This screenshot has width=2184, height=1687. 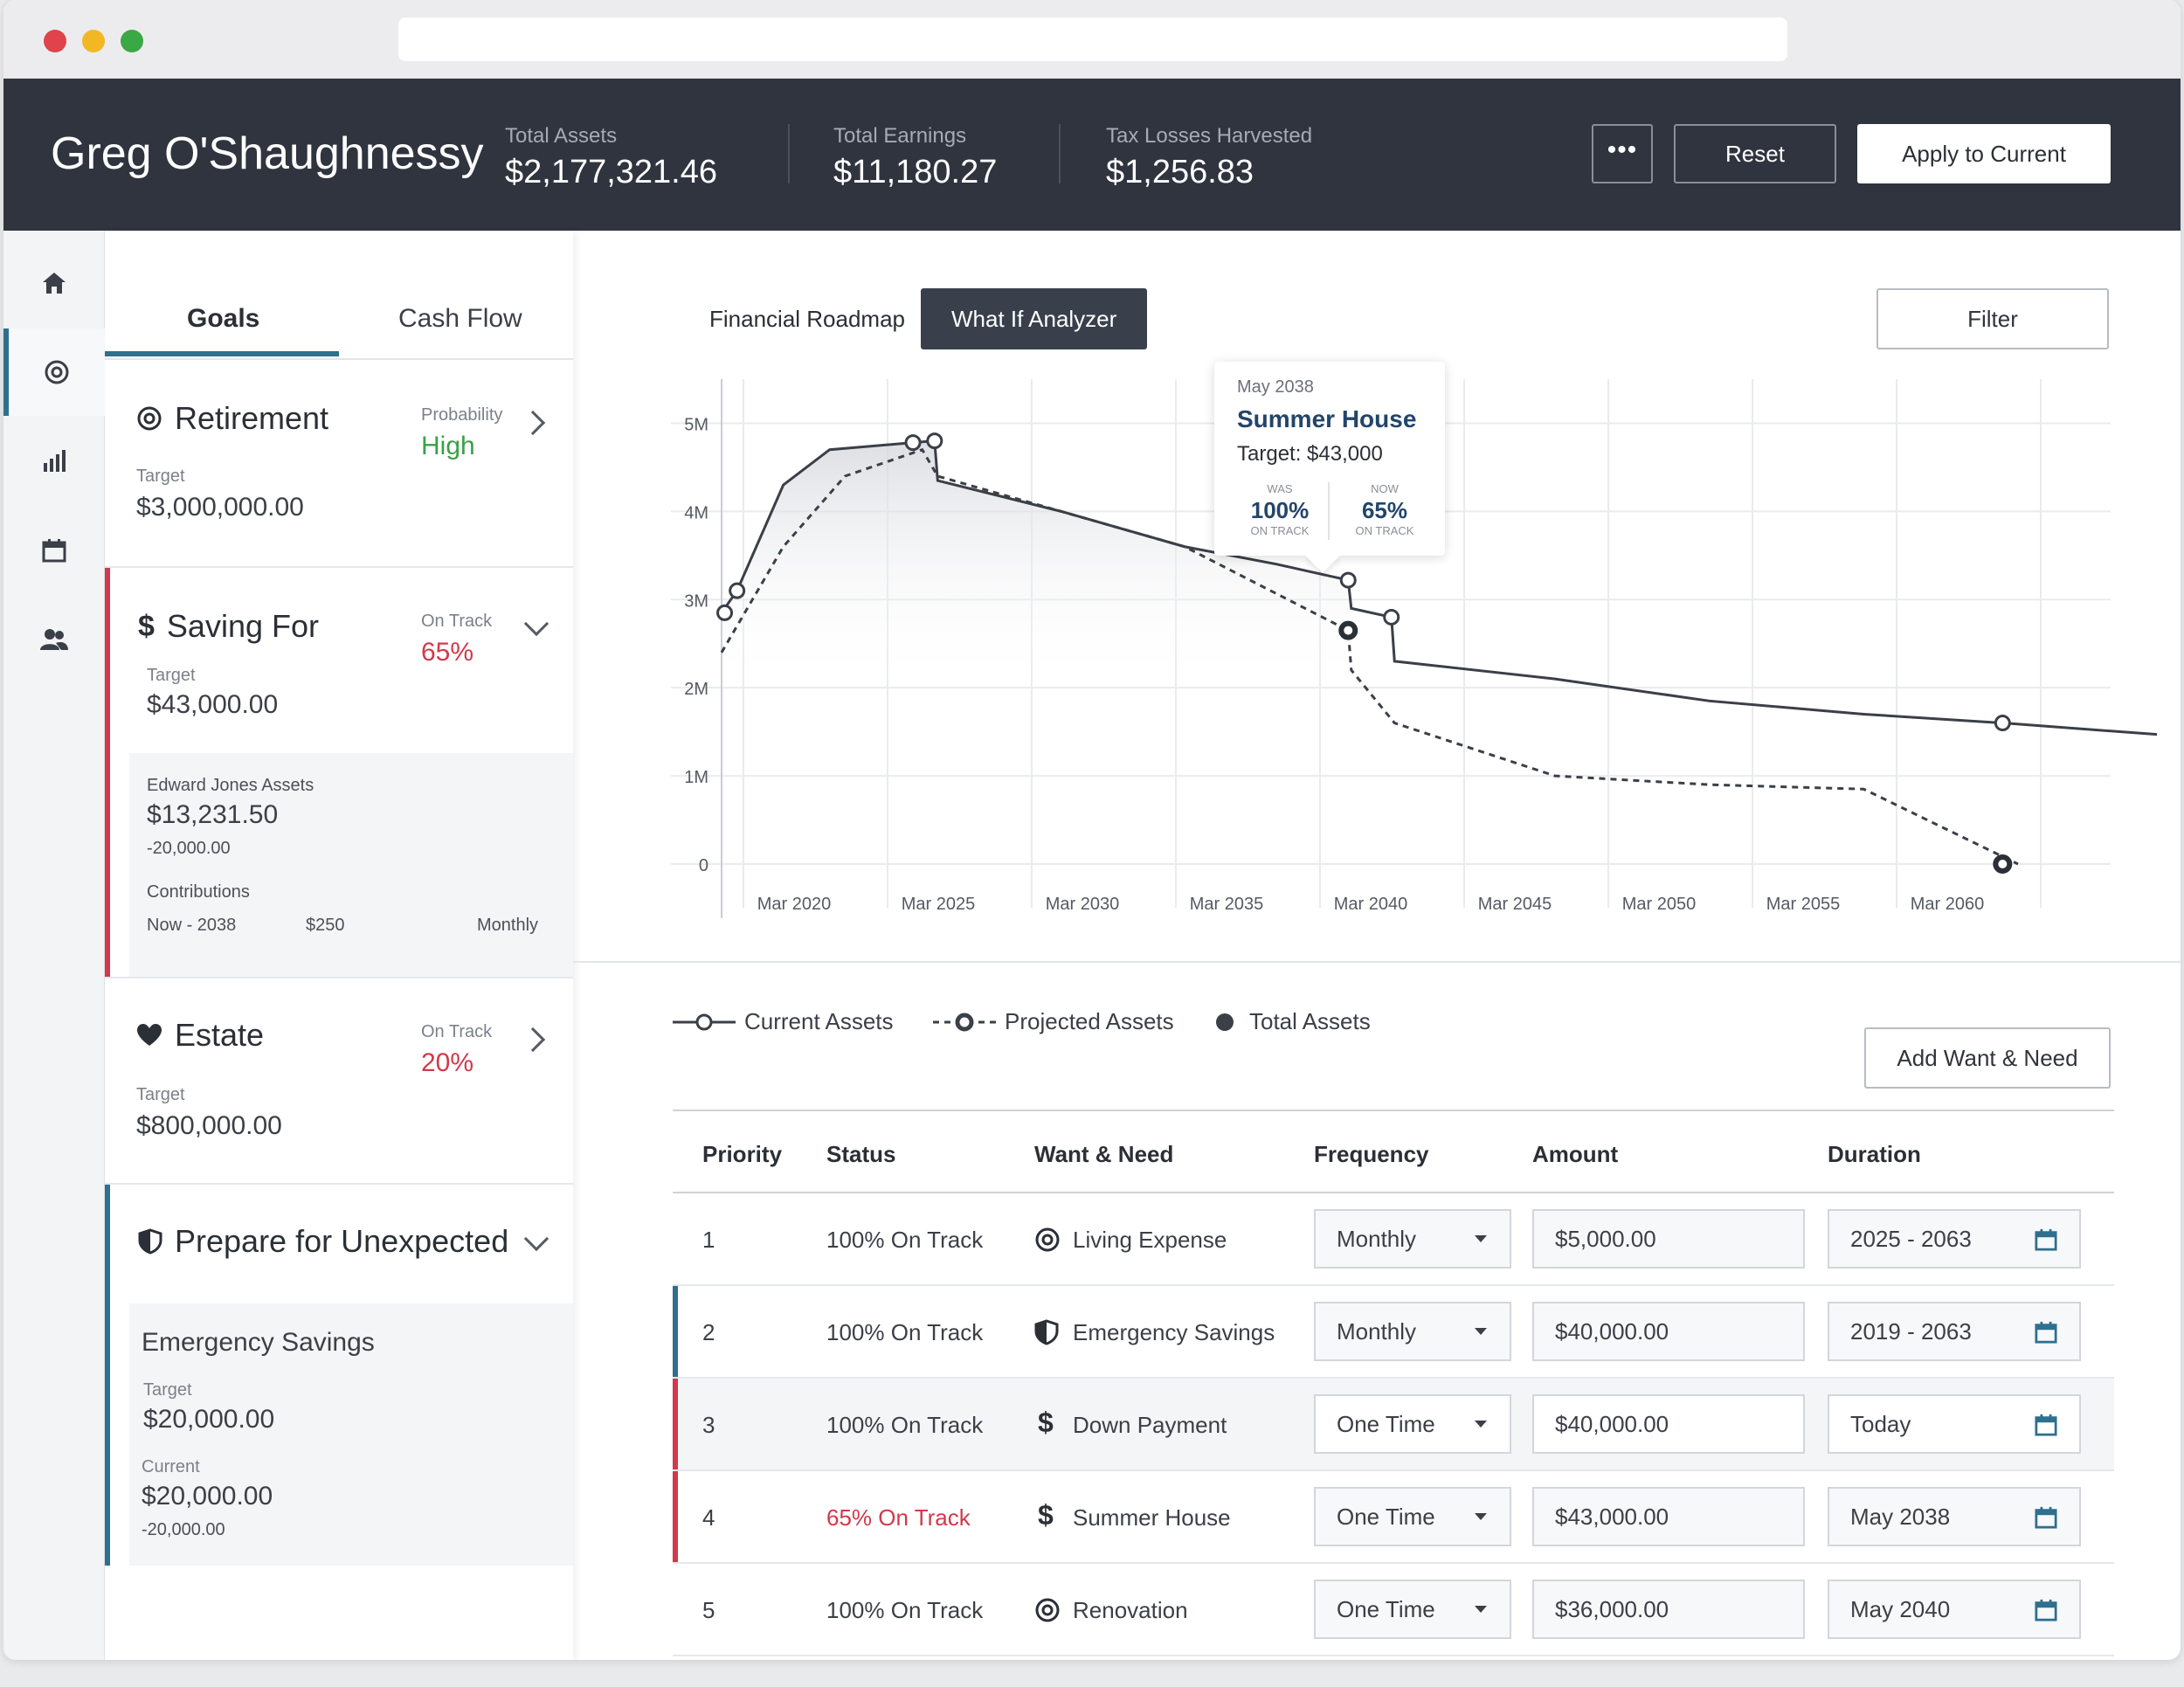 What do you see at coordinates (1622, 153) in the screenshot?
I see `more-options-button: •••` at bounding box center [1622, 153].